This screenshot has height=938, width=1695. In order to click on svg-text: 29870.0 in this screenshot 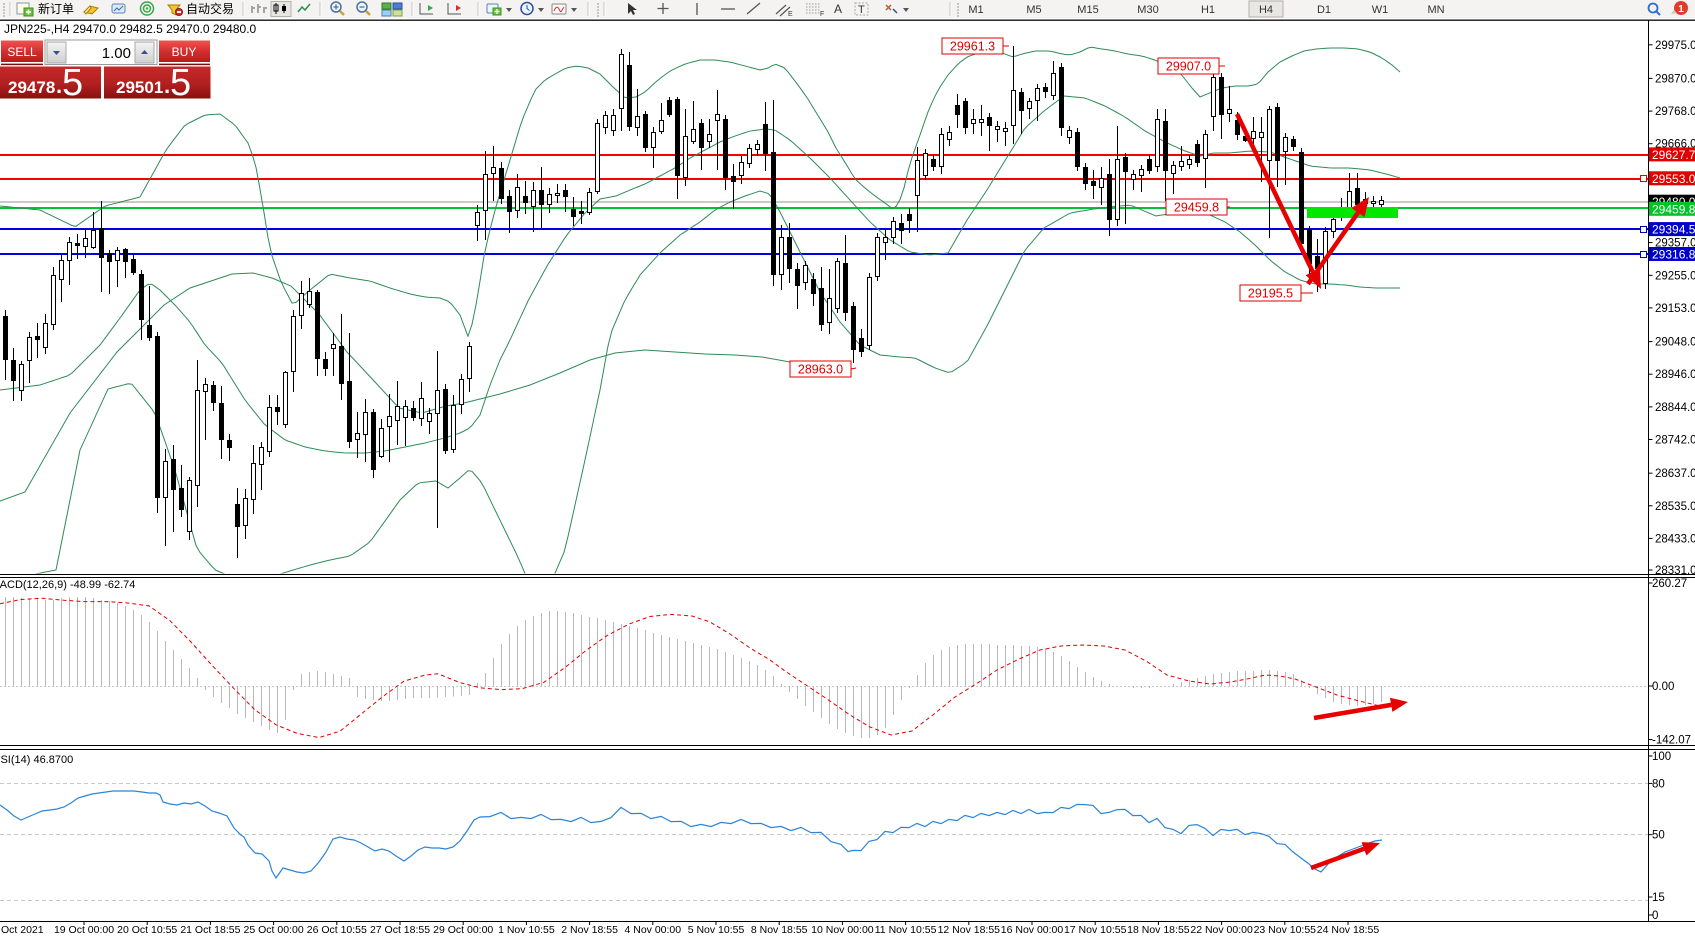, I will do `click(1675, 79)`.